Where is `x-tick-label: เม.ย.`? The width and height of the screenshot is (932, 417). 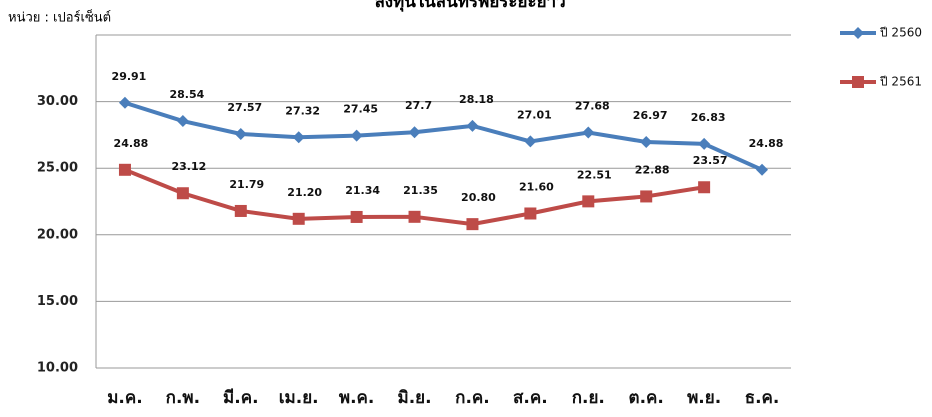
x-tick-label: เม.ย. is located at coordinates (299, 398).